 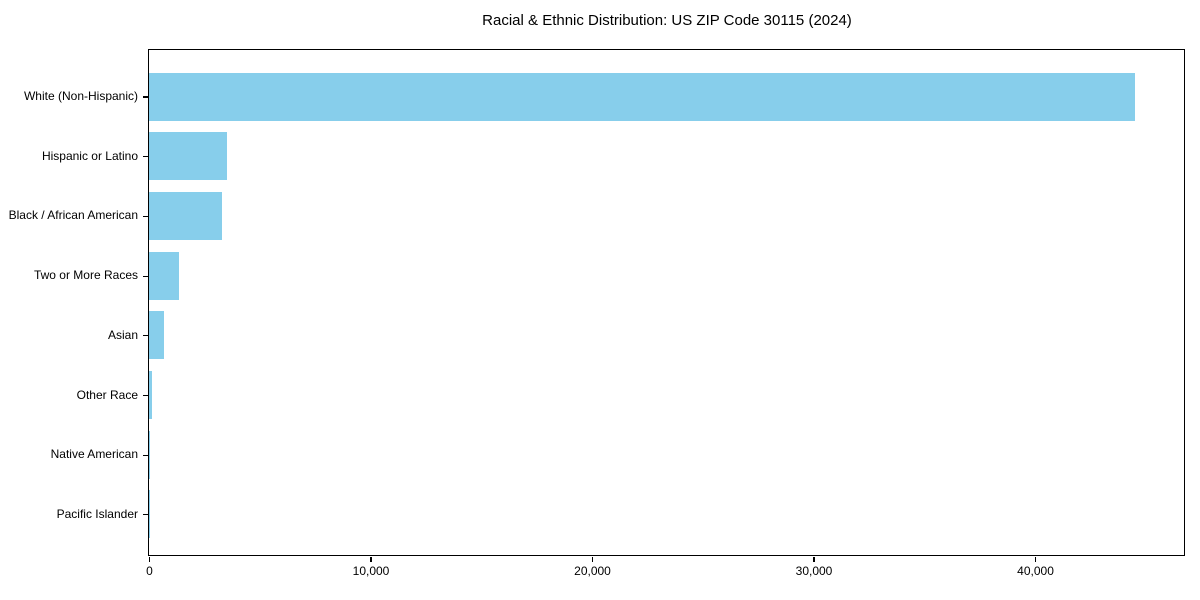 I want to click on y-axis-ticks, so click(x=74, y=300).